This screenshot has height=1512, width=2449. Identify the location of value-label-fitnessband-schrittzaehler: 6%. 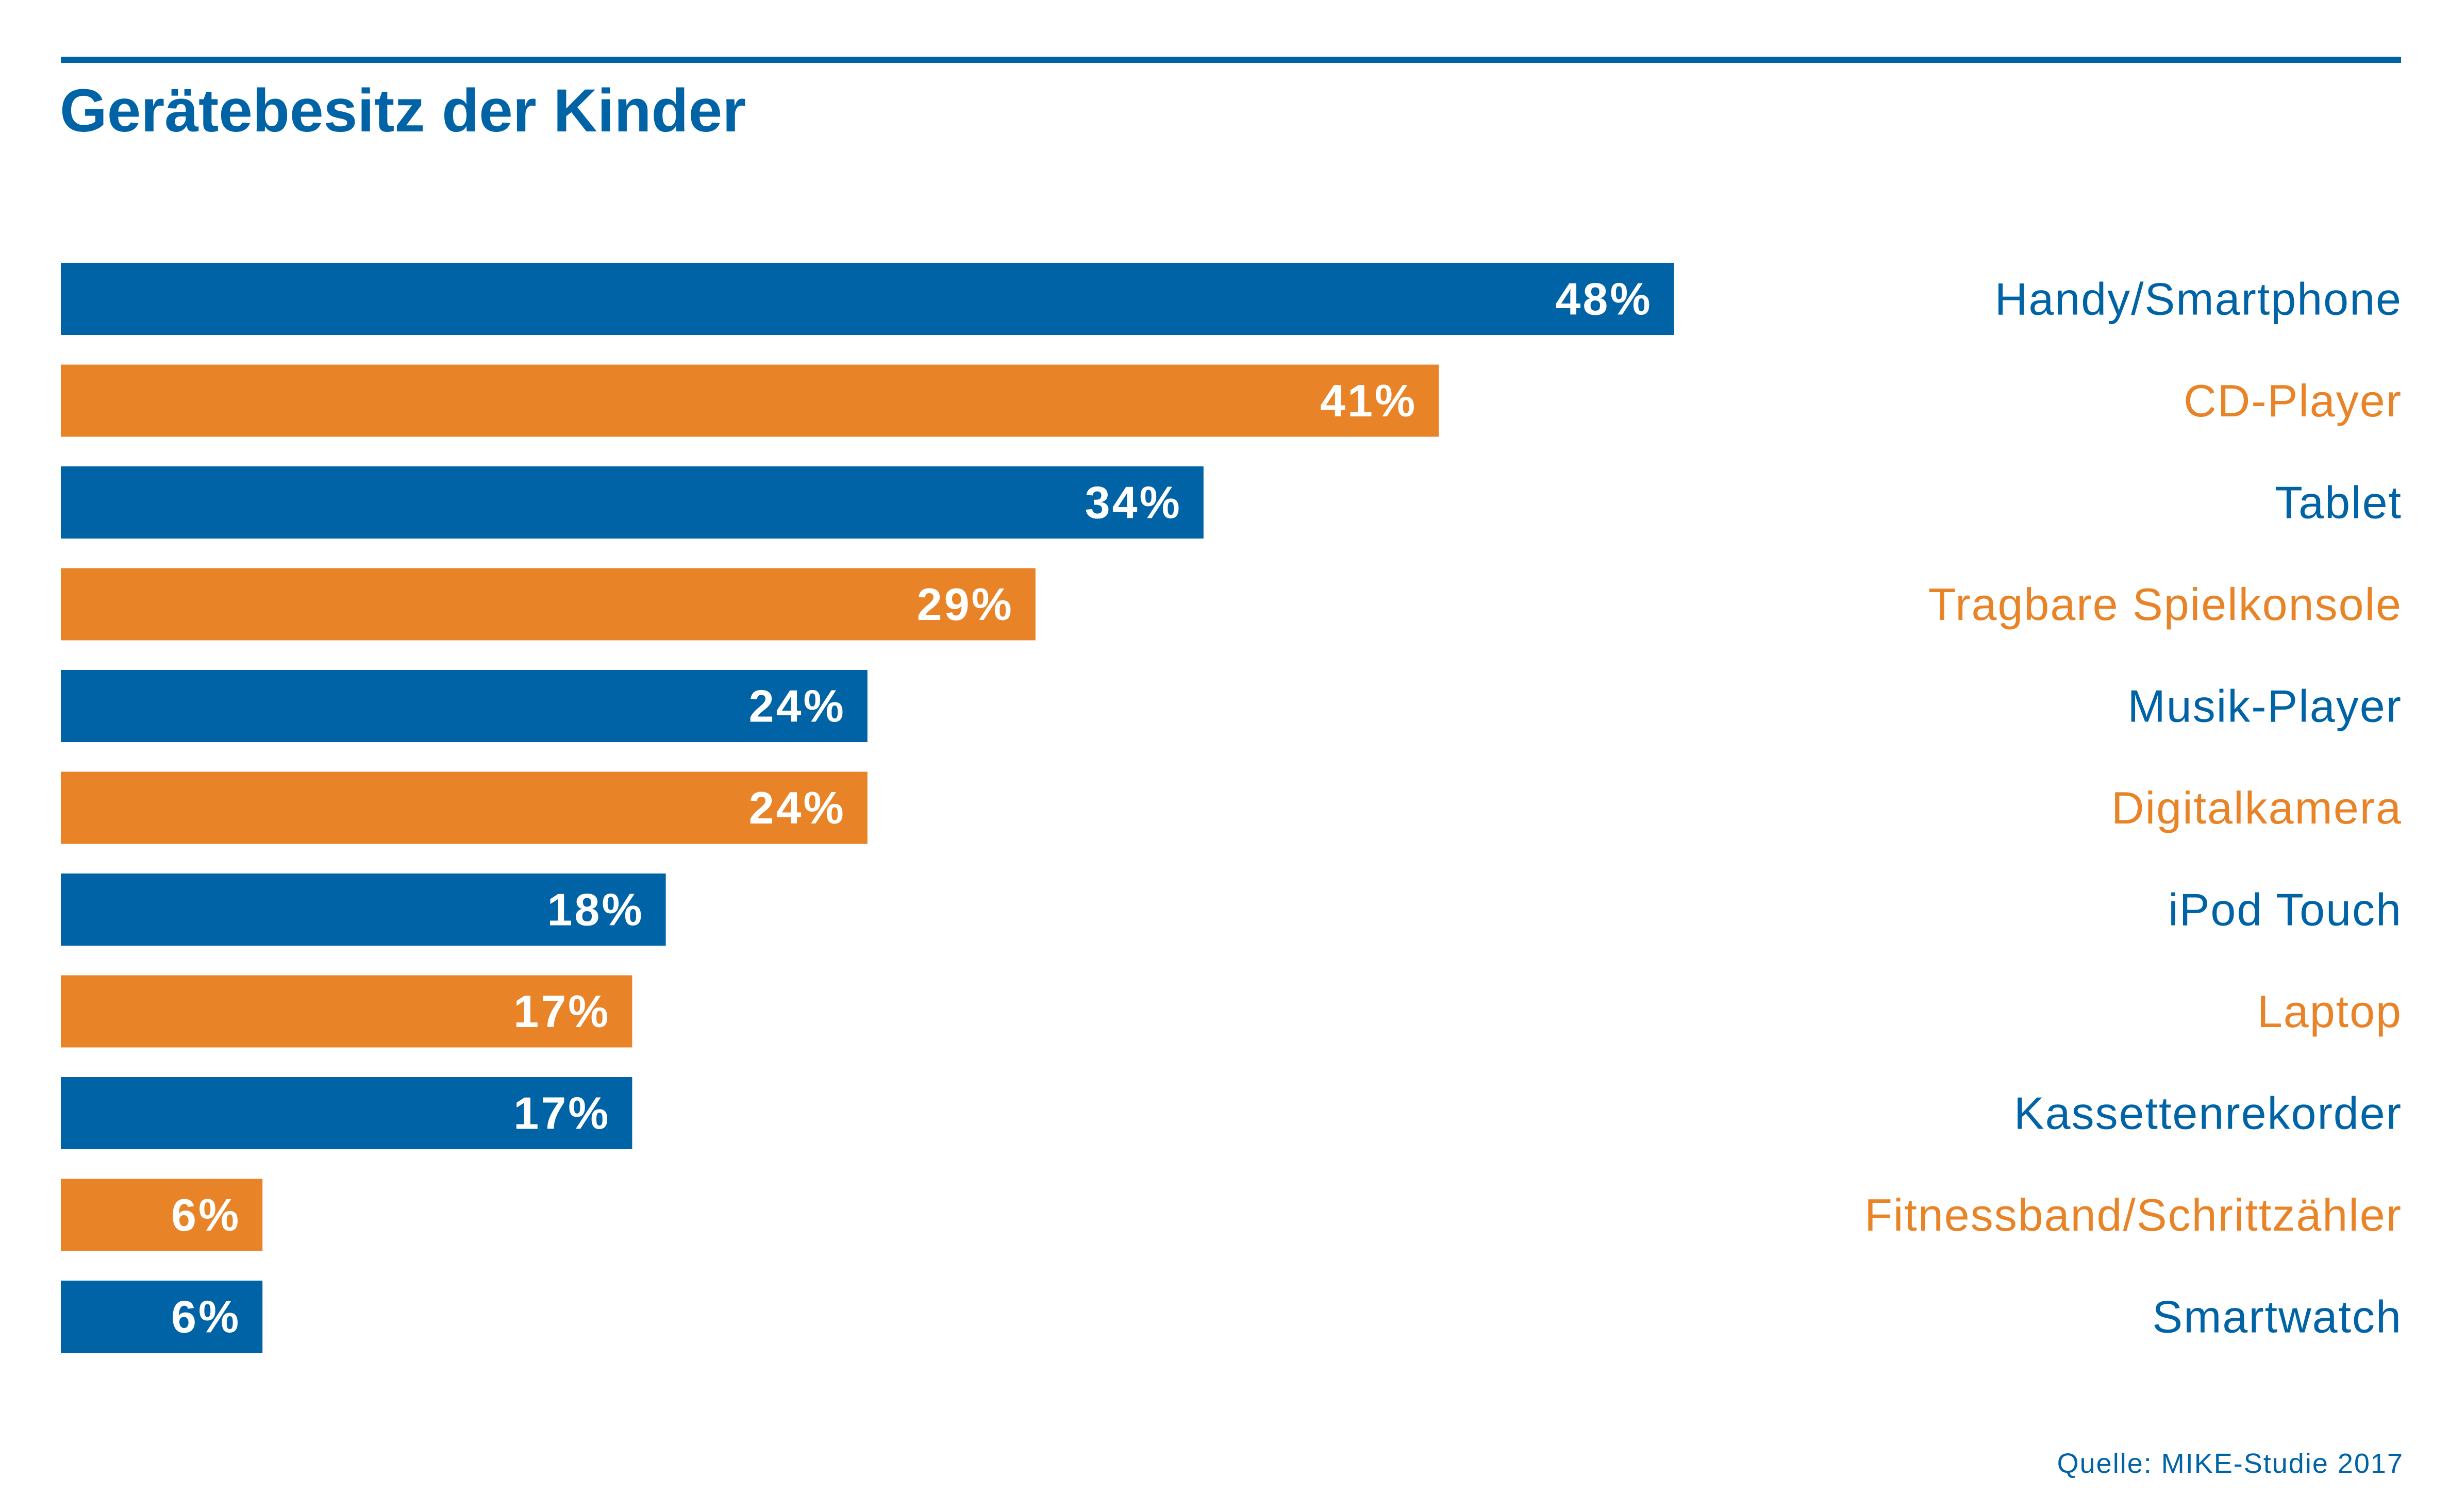
(206, 1215).